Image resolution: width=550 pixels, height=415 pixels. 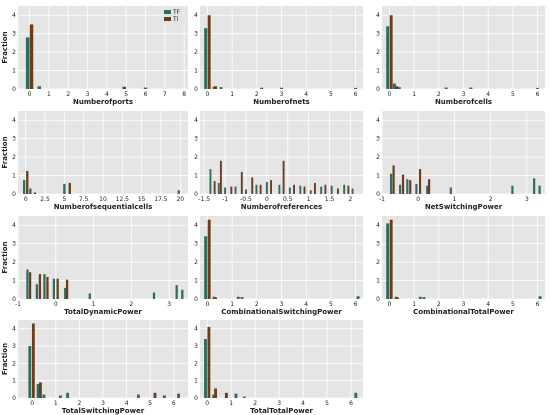 What do you see at coordinates (165, 94) in the screenshot?
I see `x-tick-label: 7` at bounding box center [165, 94].